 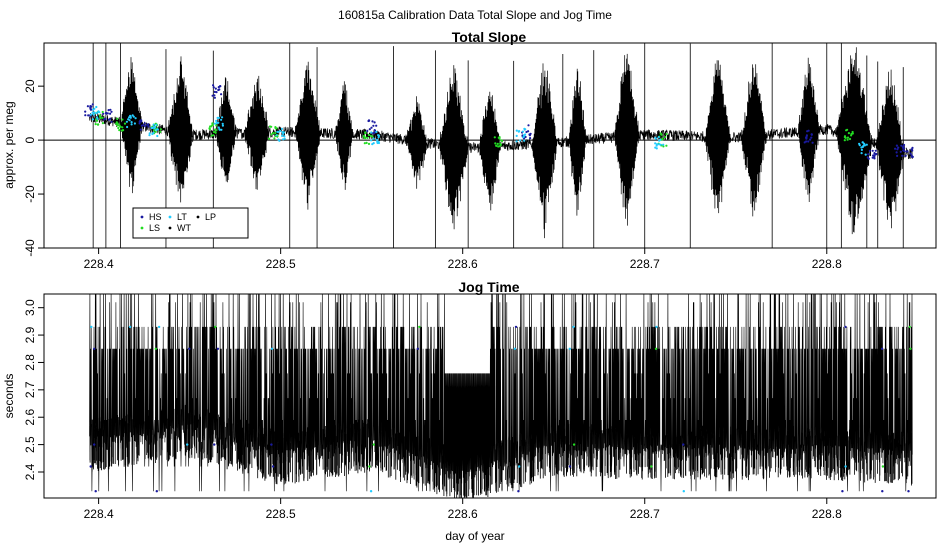 What do you see at coordinates (30, 86) in the screenshot?
I see `y-tick-label: 20` at bounding box center [30, 86].